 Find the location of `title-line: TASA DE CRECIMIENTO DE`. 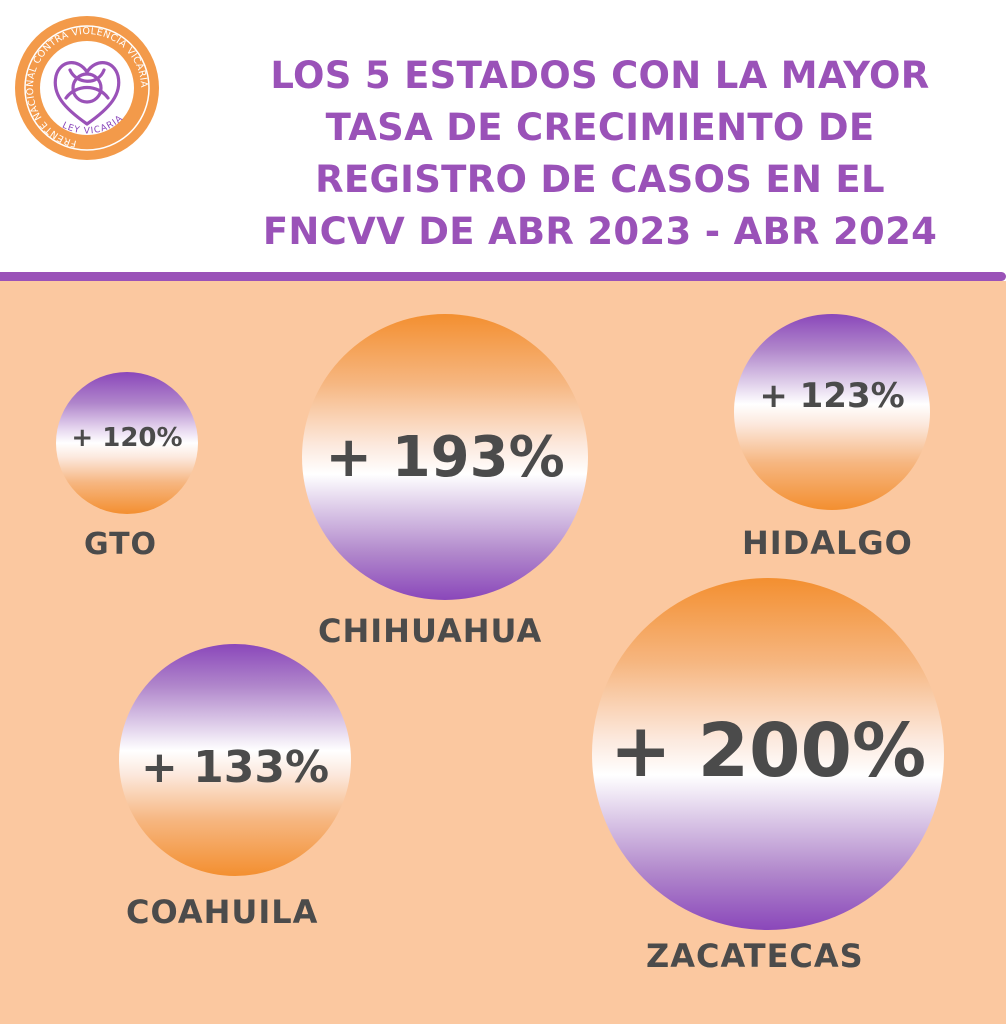

title-line: TASA DE CRECIMIENTO DE is located at coordinates (600, 127).